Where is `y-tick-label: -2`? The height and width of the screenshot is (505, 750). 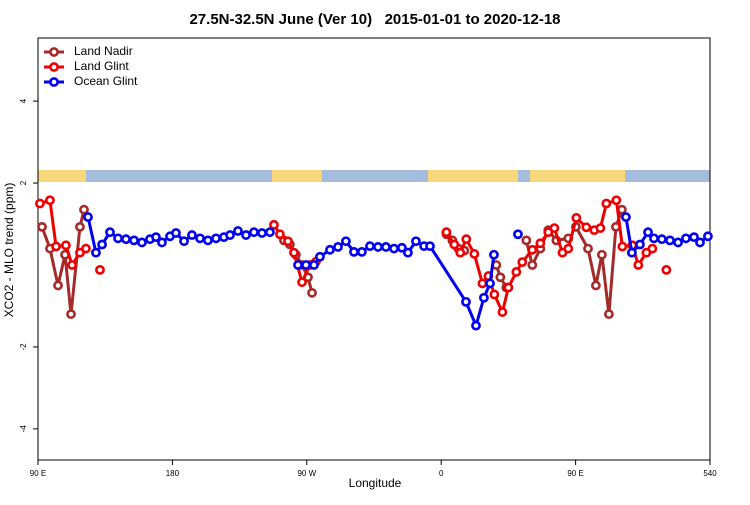
y-tick-label: -2 is located at coordinates (23, 347).